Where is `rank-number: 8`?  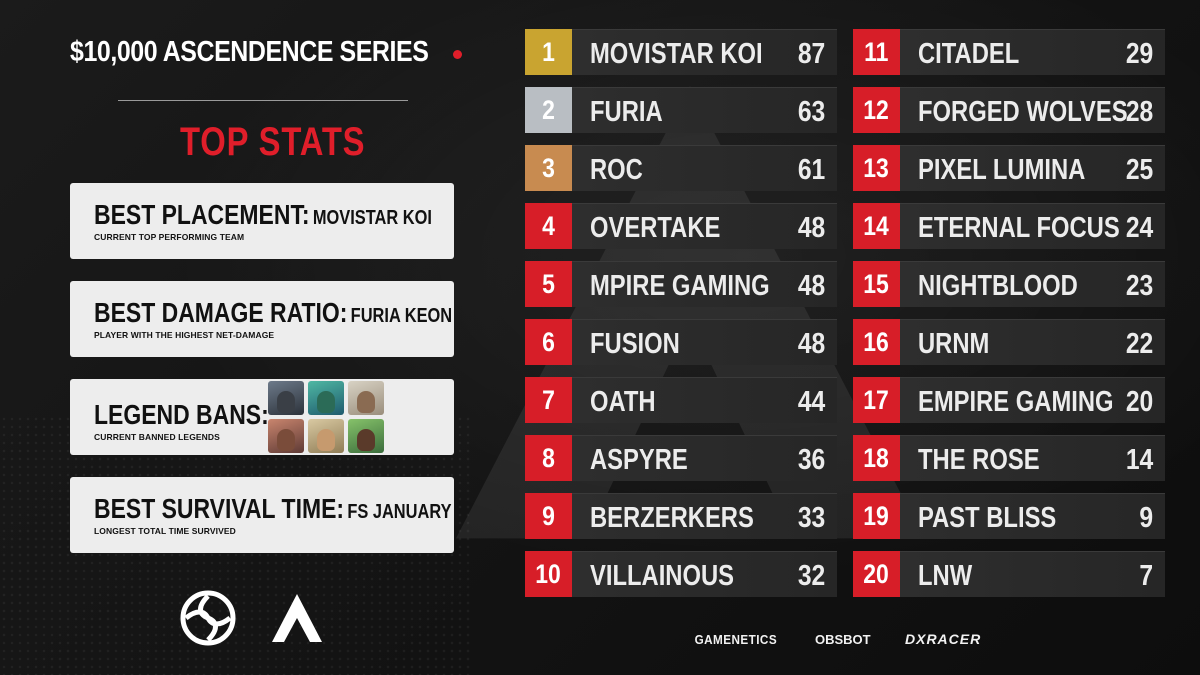
rank-number: 8 is located at coordinates (548, 457).